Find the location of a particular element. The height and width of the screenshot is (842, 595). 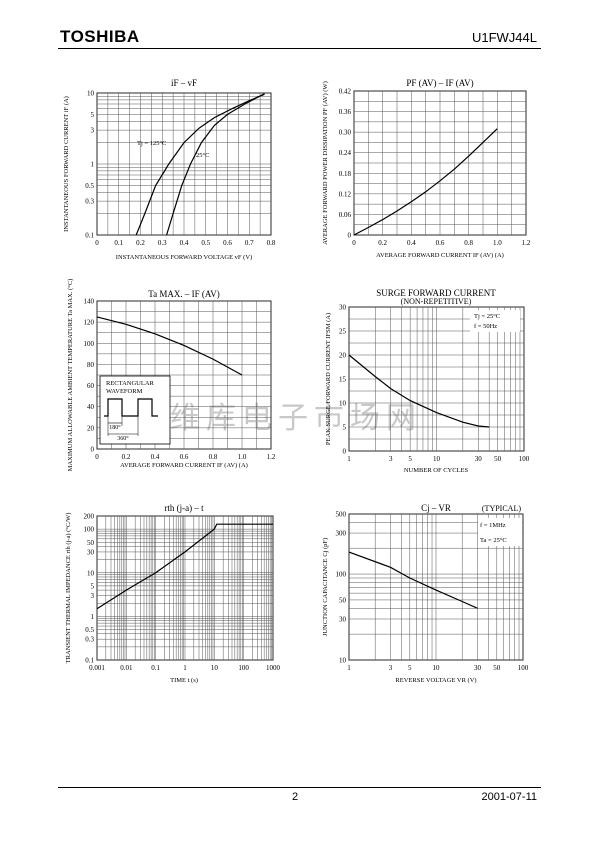

x-tick-label: 0.01 is located at coordinates (126, 668).